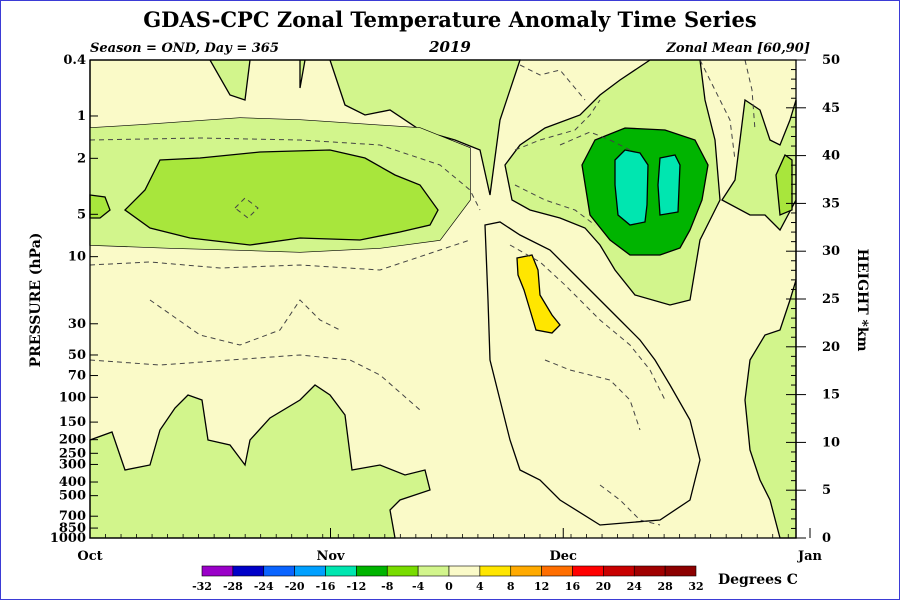  What do you see at coordinates (77, 324) in the screenshot?
I see `pressure-tick-label: 30` at bounding box center [77, 324].